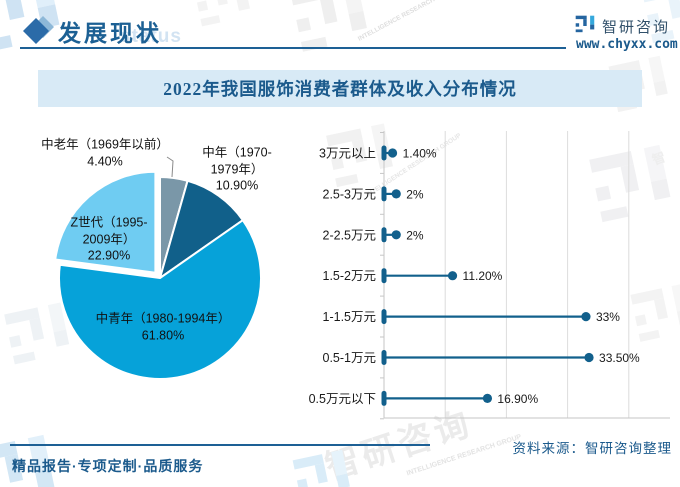  Describe the element at coordinates (483, 276) in the screenshot. I see `value-label: 11.20%` at that location.